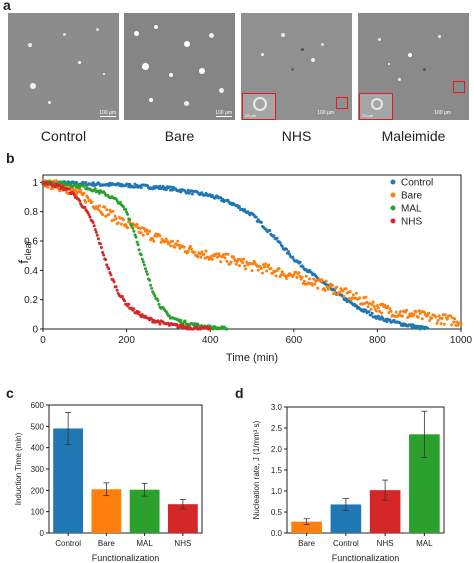  Describe the element at coordinates (461, 340) in the screenshot. I see `x-tick-label: 1000` at that location.